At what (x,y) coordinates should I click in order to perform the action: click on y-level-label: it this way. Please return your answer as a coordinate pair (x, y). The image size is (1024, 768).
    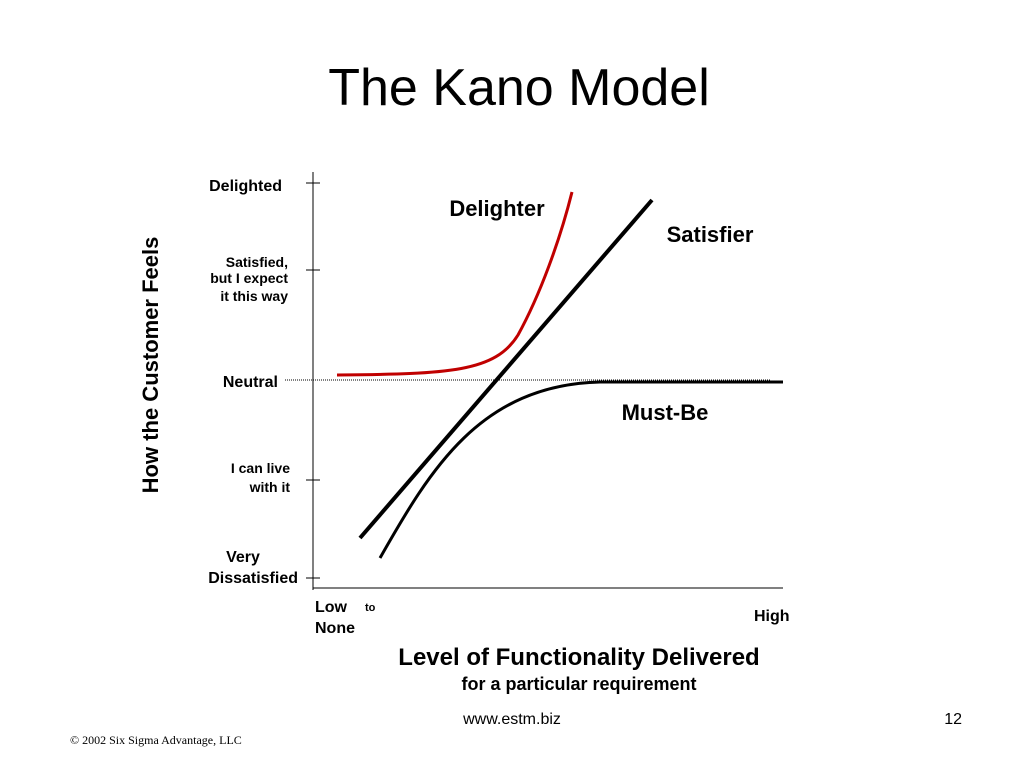
    Looking at the image, I should click on (254, 296).